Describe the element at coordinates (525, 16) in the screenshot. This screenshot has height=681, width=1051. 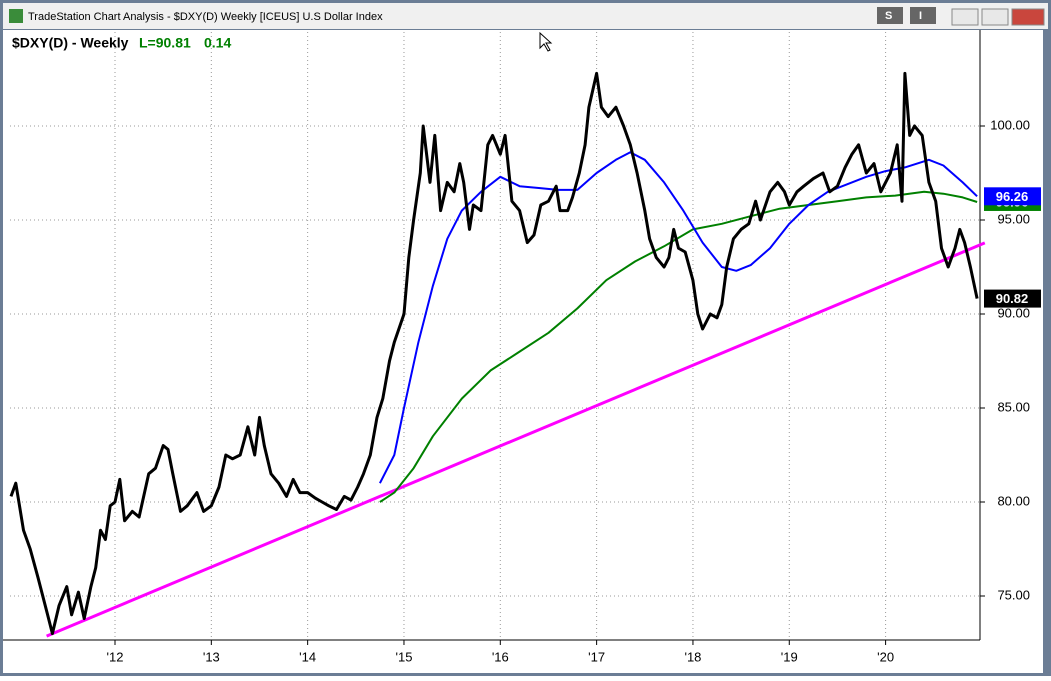
I see `title-bar` at that location.